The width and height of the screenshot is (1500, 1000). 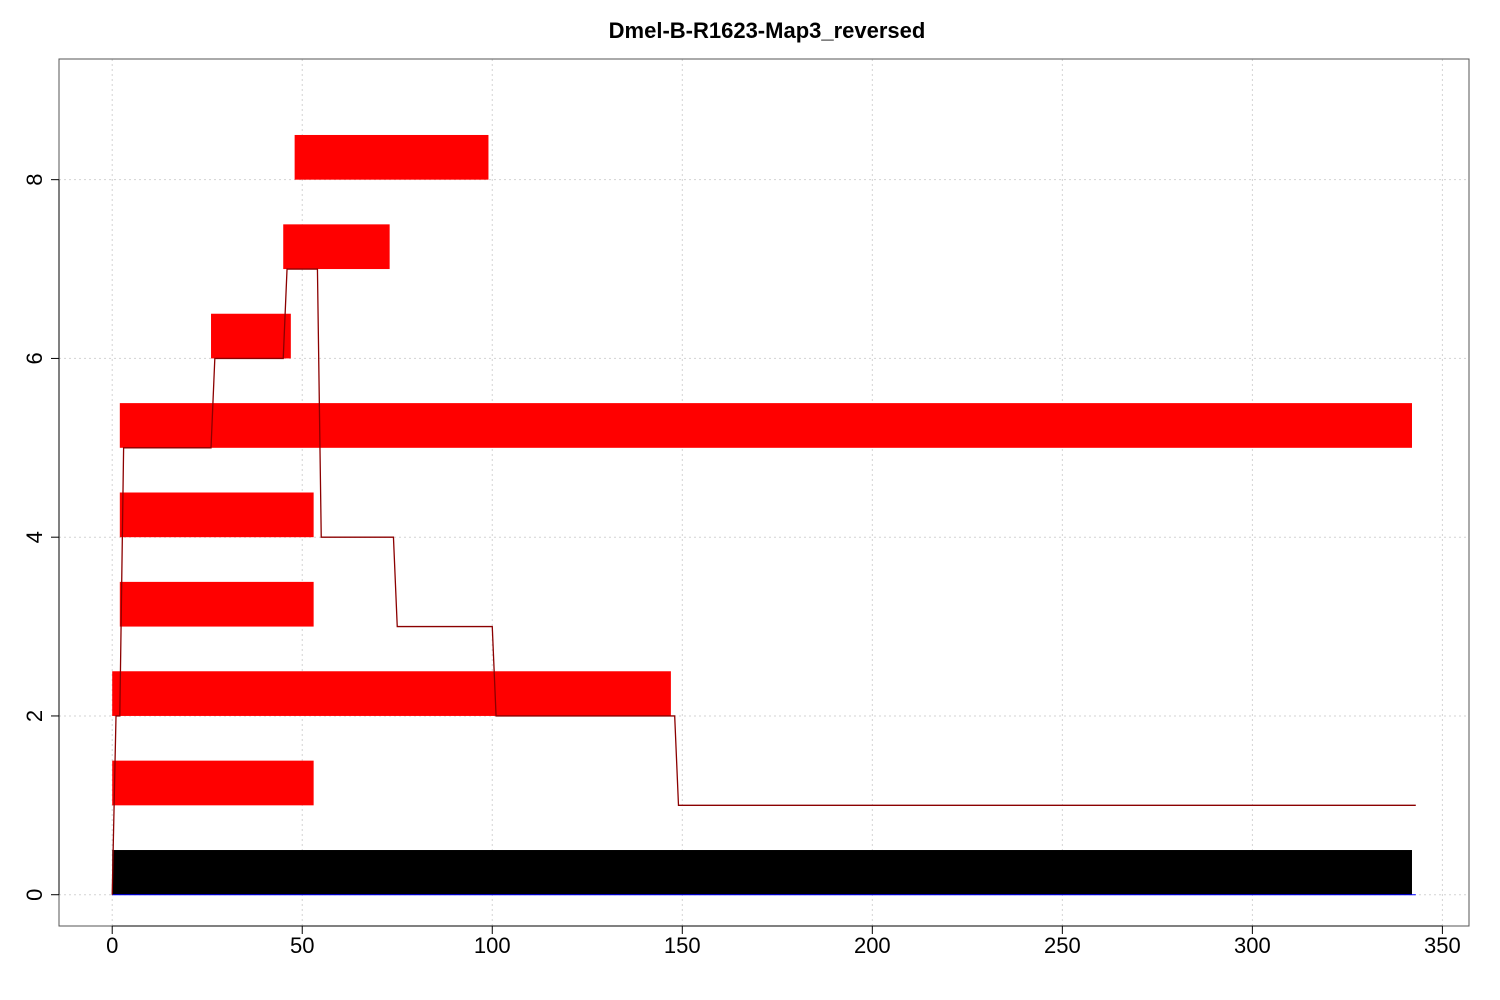 What do you see at coordinates (783, 941) in the screenshot?
I see `x-axis: 0 50 100 150 200 250 300 350` at bounding box center [783, 941].